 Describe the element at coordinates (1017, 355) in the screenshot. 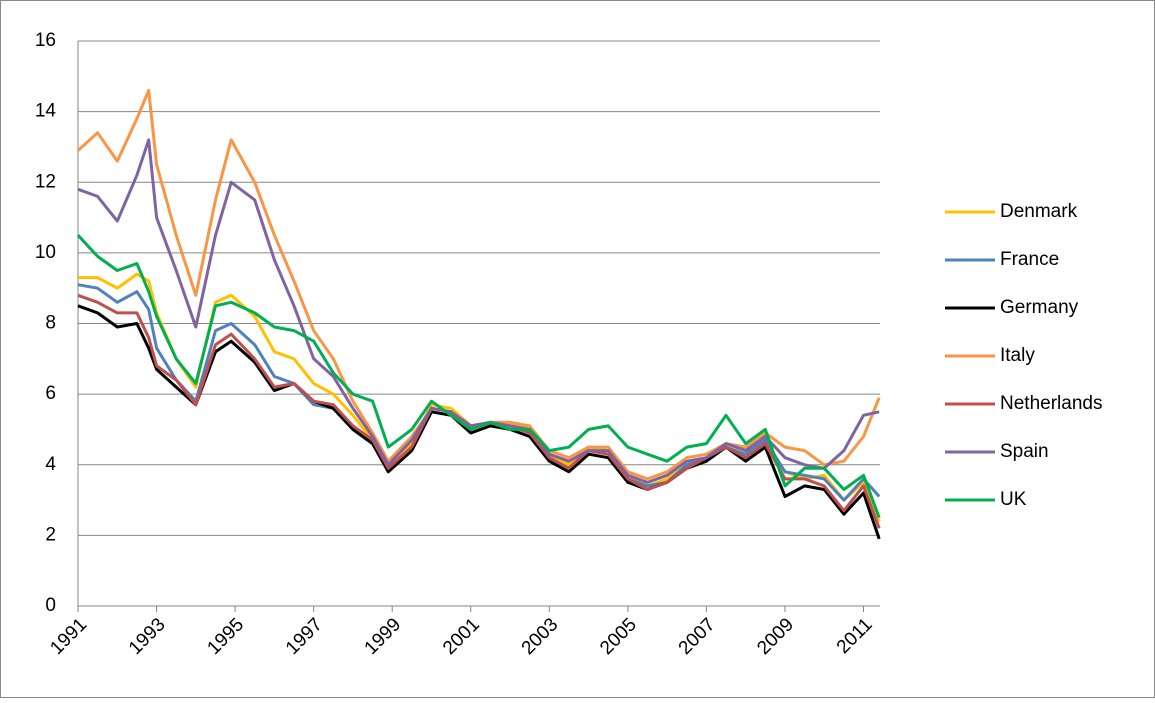

I see `legend-label: Italy` at that location.